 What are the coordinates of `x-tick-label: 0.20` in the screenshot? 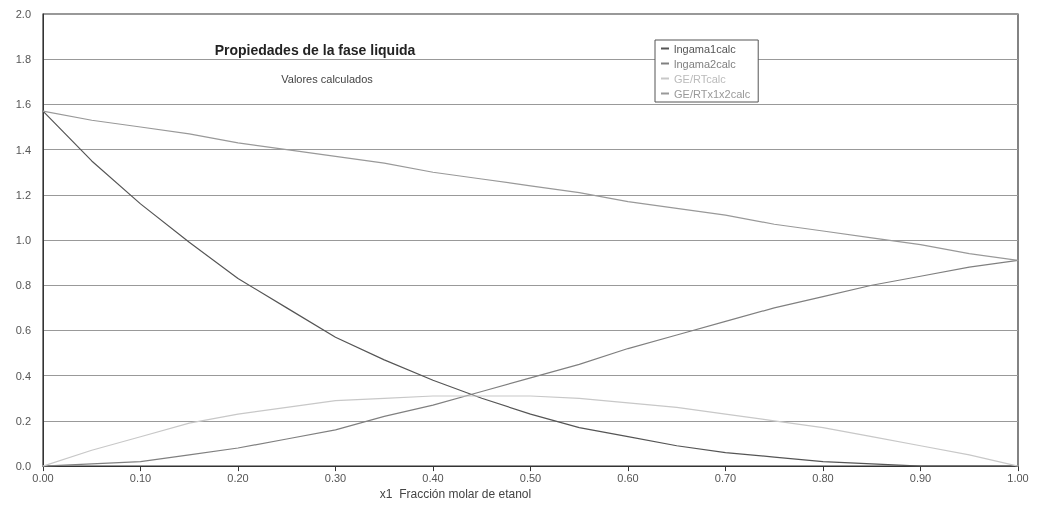 It's located at (238, 477).